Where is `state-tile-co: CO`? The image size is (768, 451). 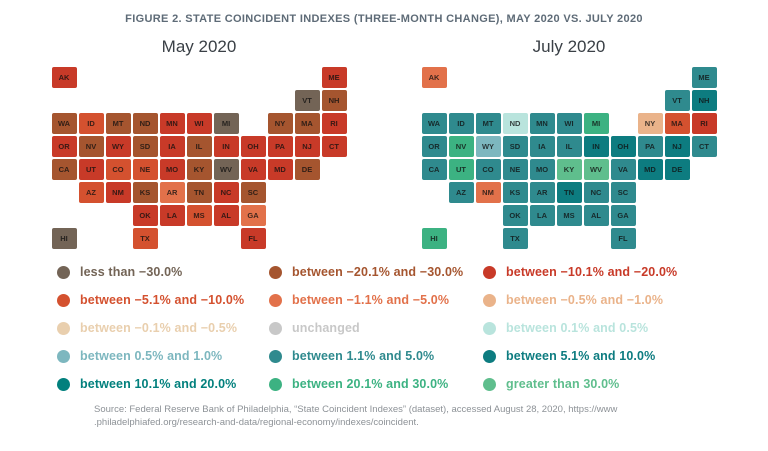
state-tile-co: CO is located at coordinates (118, 169).